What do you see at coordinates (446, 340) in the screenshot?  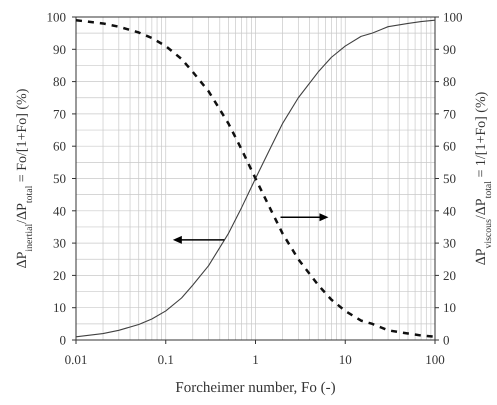 I see `y2-tick-label: 0` at bounding box center [446, 340].